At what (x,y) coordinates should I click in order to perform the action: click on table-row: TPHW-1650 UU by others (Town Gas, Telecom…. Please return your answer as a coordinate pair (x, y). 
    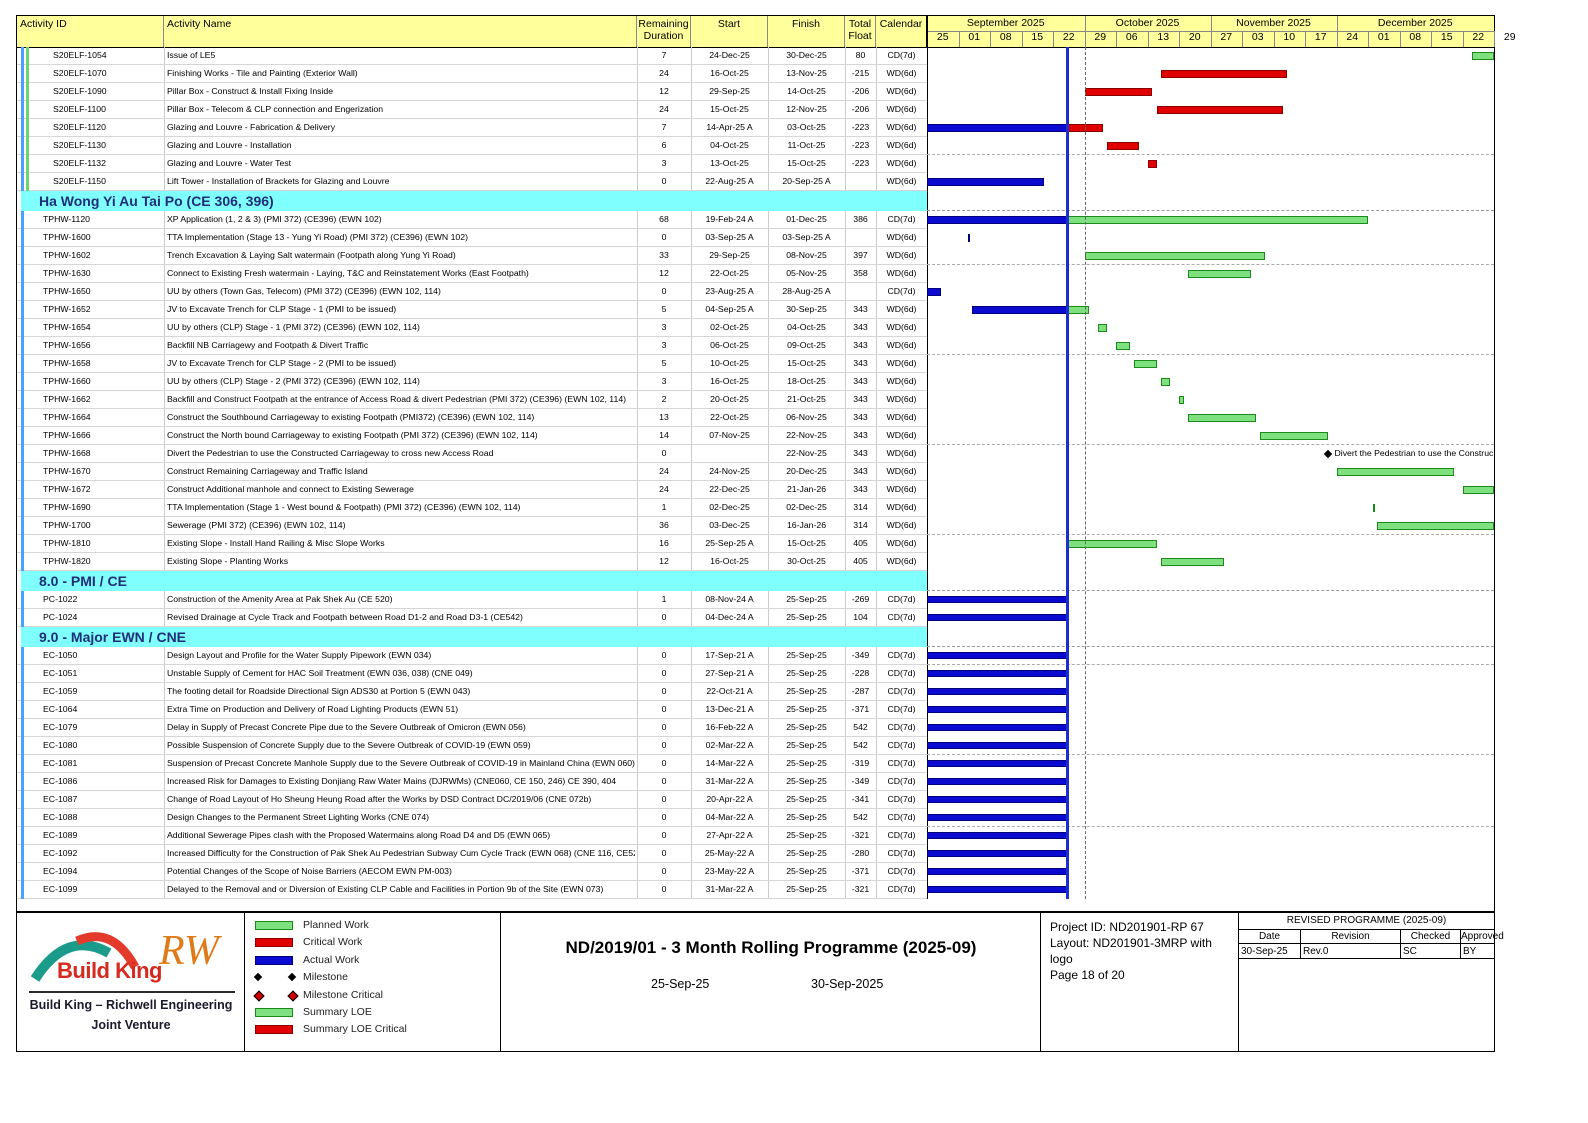
    Looking at the image, I should click on (472, 292).